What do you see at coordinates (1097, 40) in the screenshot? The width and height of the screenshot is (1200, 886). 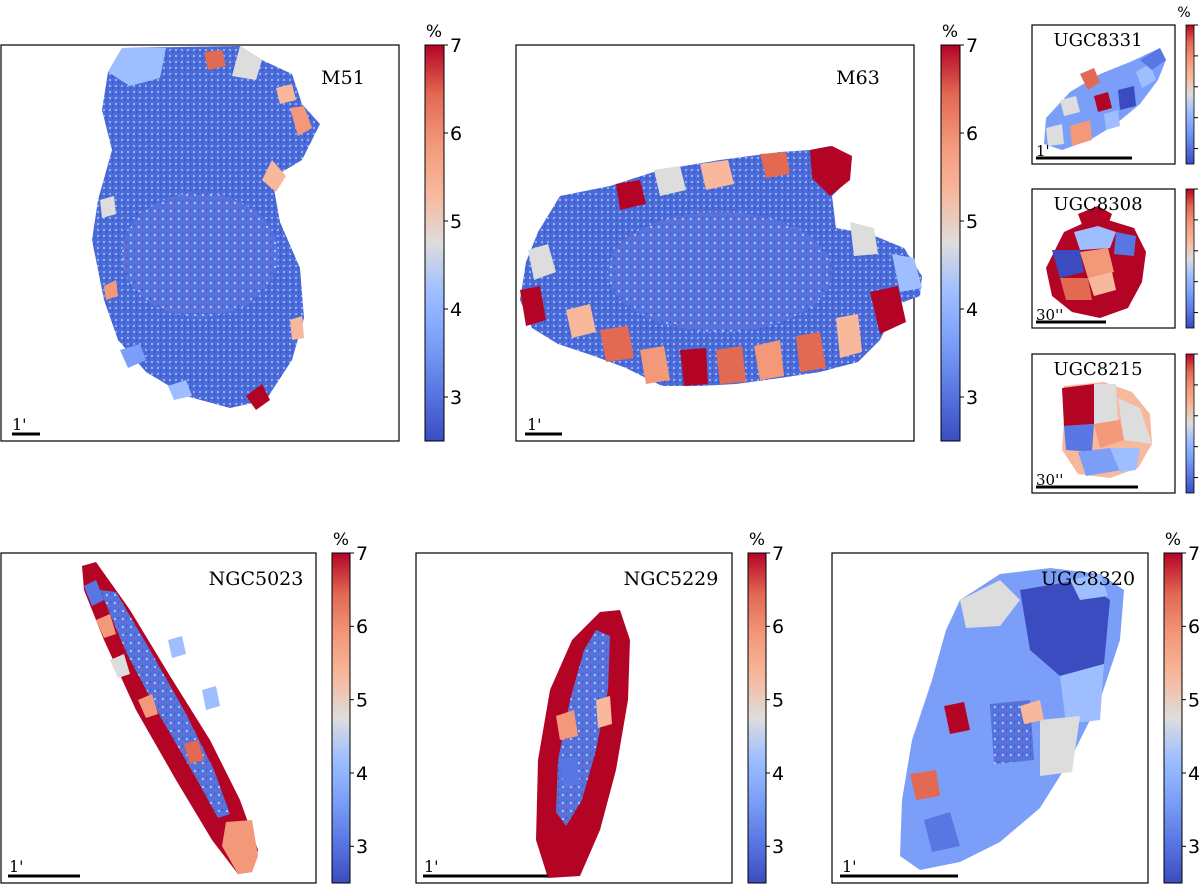 I see `panel-title: UGC8331` at bounding box center [1097, 40].